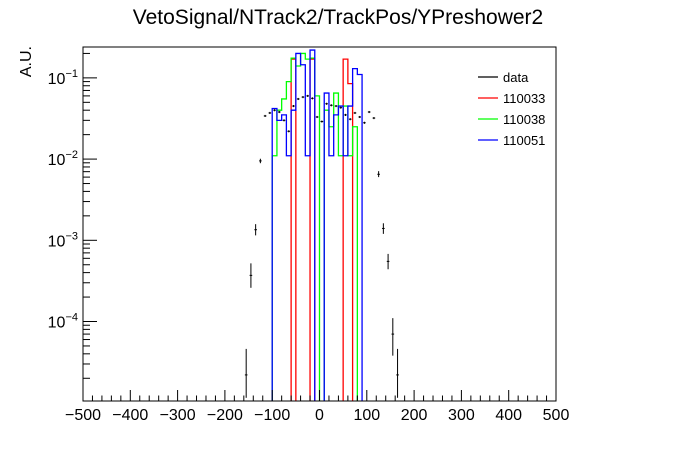 The height and width of the screenshot is (472, 696). I want to click on x-tick-label: −400, so click(130, 415).